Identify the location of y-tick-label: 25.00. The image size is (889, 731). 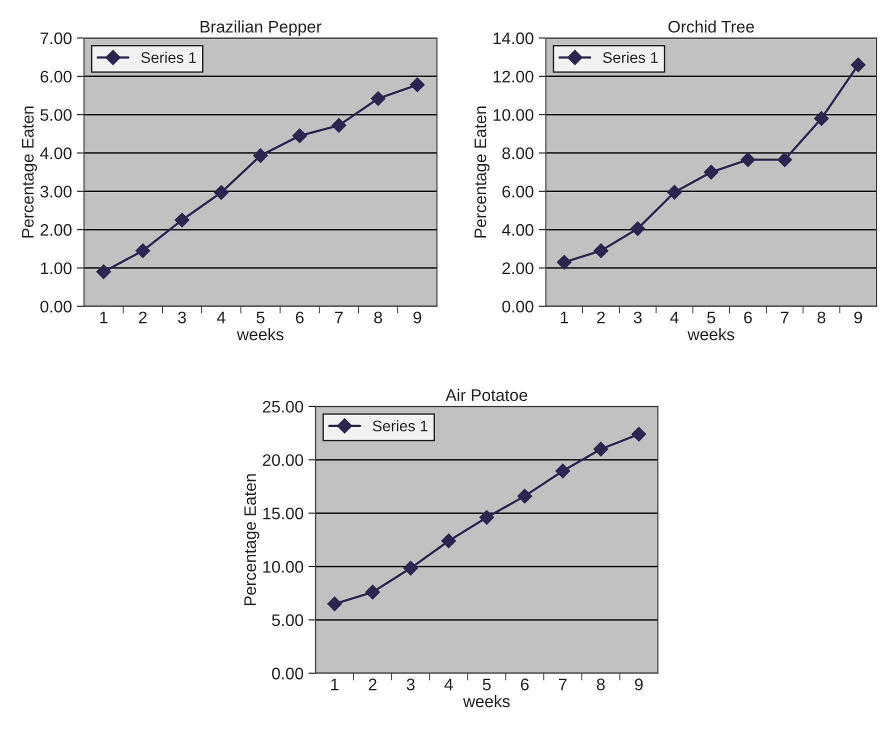
(283, 406).